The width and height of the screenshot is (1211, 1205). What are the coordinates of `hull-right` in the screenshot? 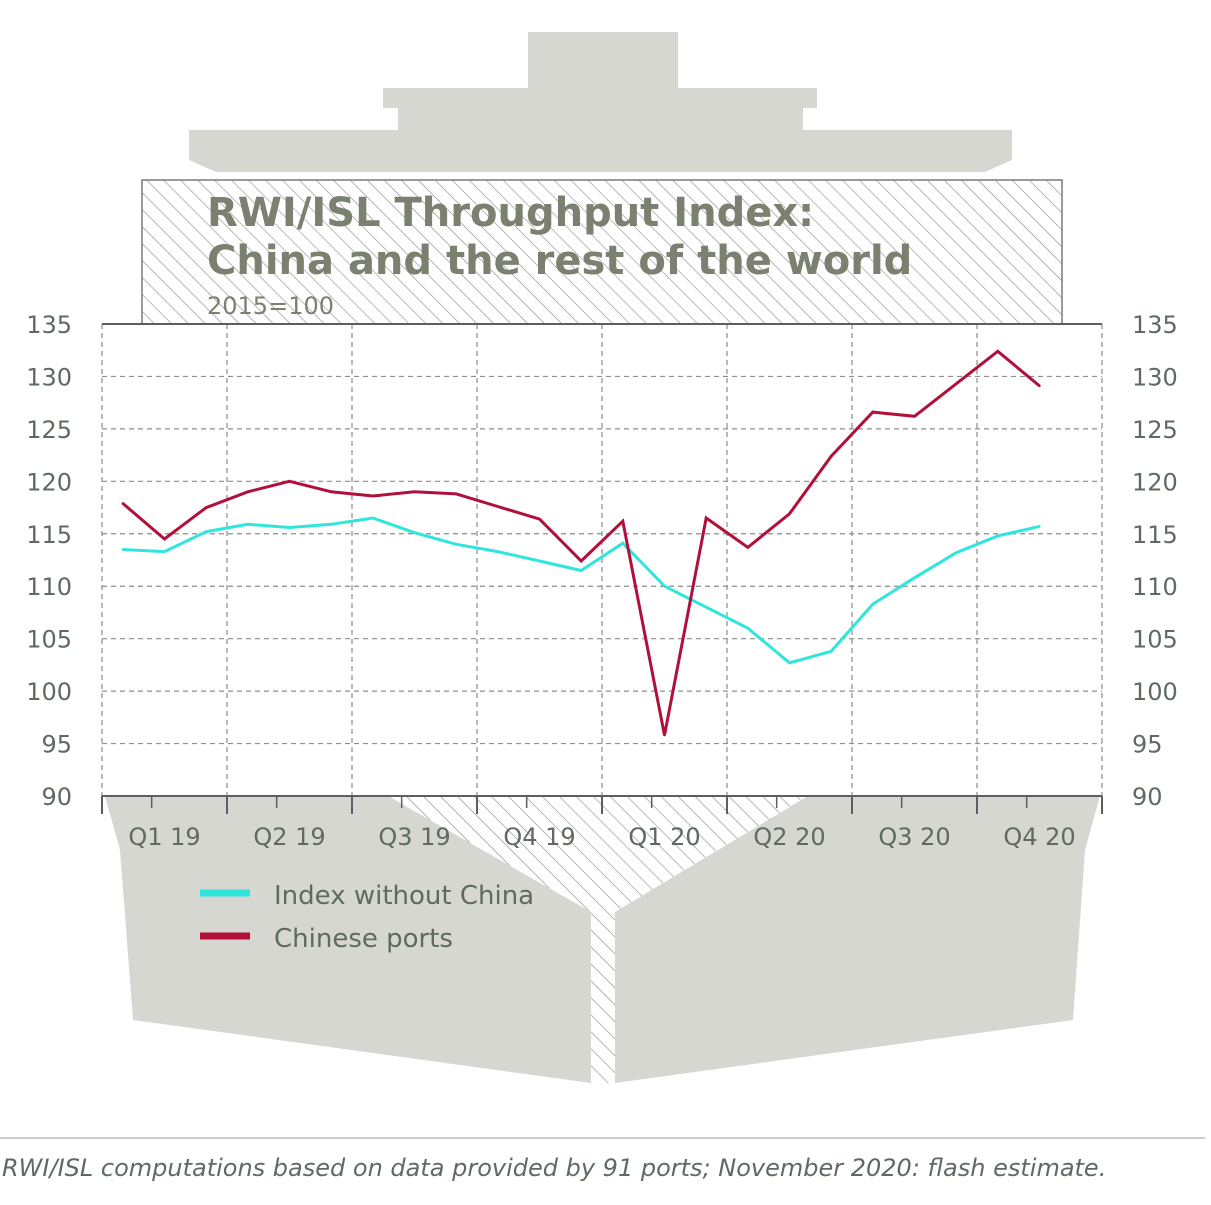 It's located at (857, 939).